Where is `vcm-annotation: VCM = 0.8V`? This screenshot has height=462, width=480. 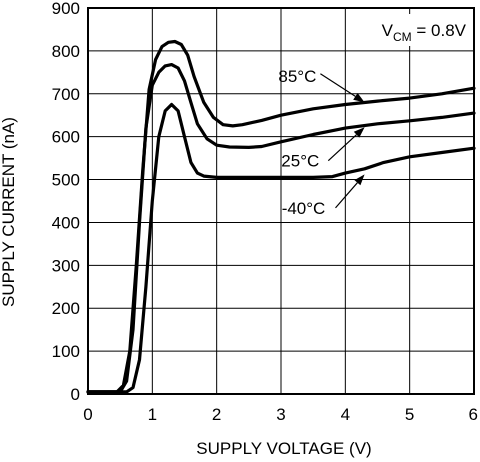
vcm-annotation: VCM = 0.8V is located at coordinates (424, 32).